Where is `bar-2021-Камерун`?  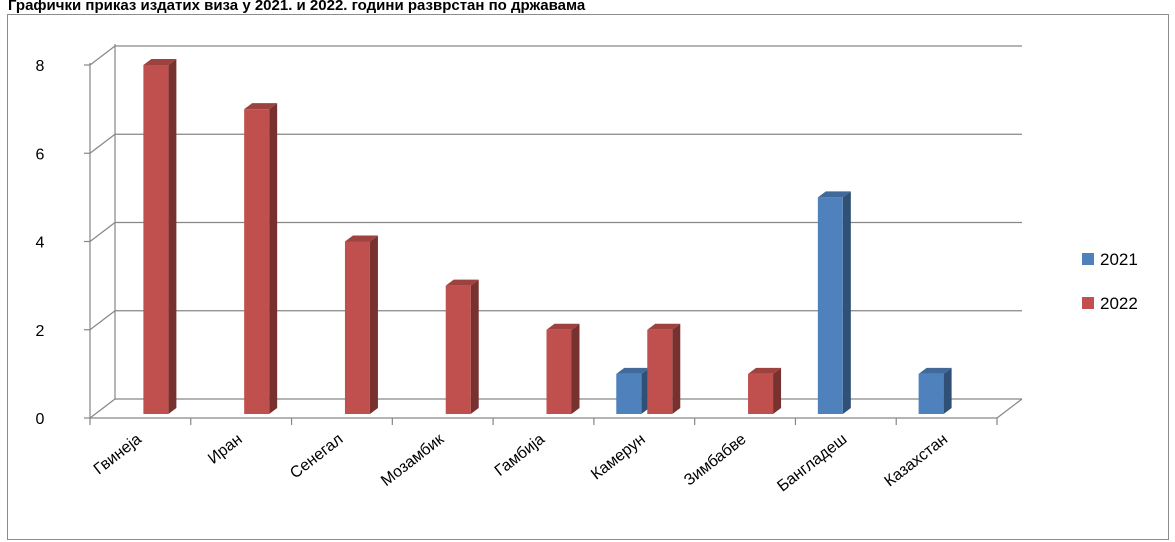
bar-2021-Камерун is located at coordinates (633, 390).